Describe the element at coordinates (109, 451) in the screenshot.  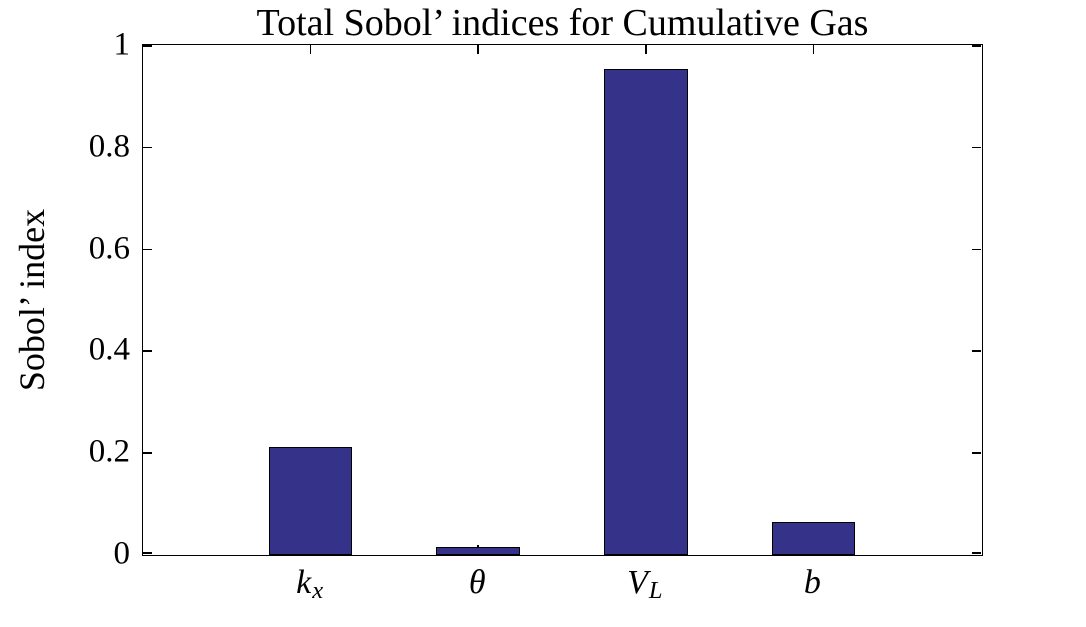
I see `y-tick-label: 0.2` at that location.